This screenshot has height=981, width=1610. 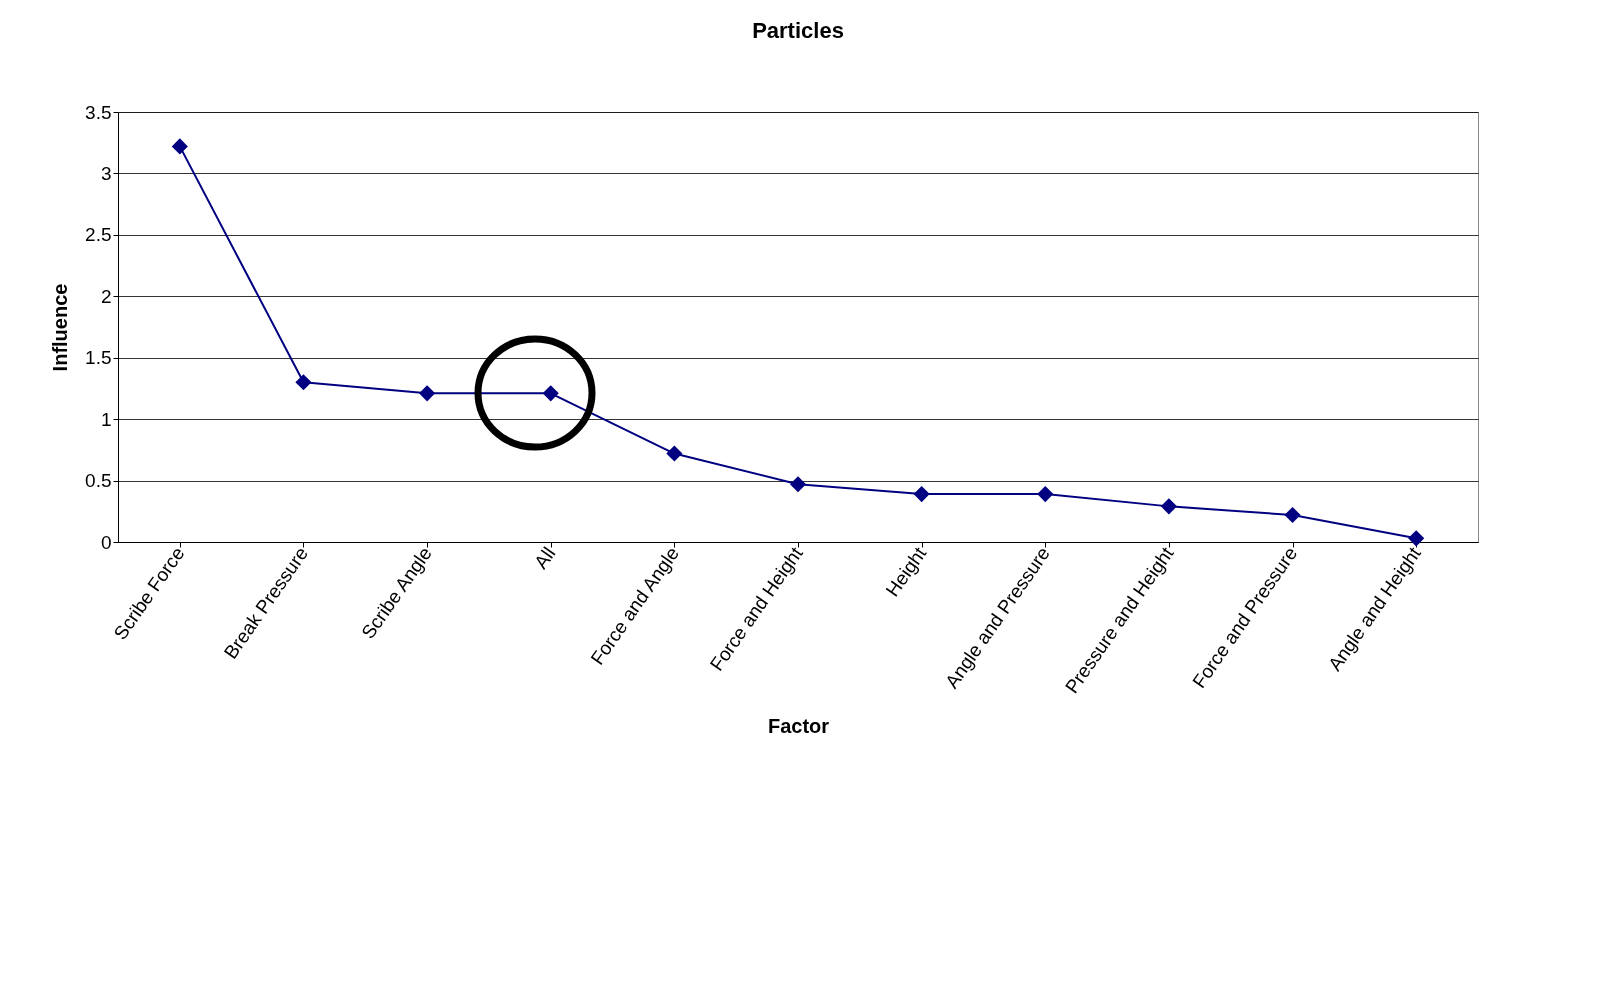 I want to click on x-tick-label: All, so click(x=545, y=558).